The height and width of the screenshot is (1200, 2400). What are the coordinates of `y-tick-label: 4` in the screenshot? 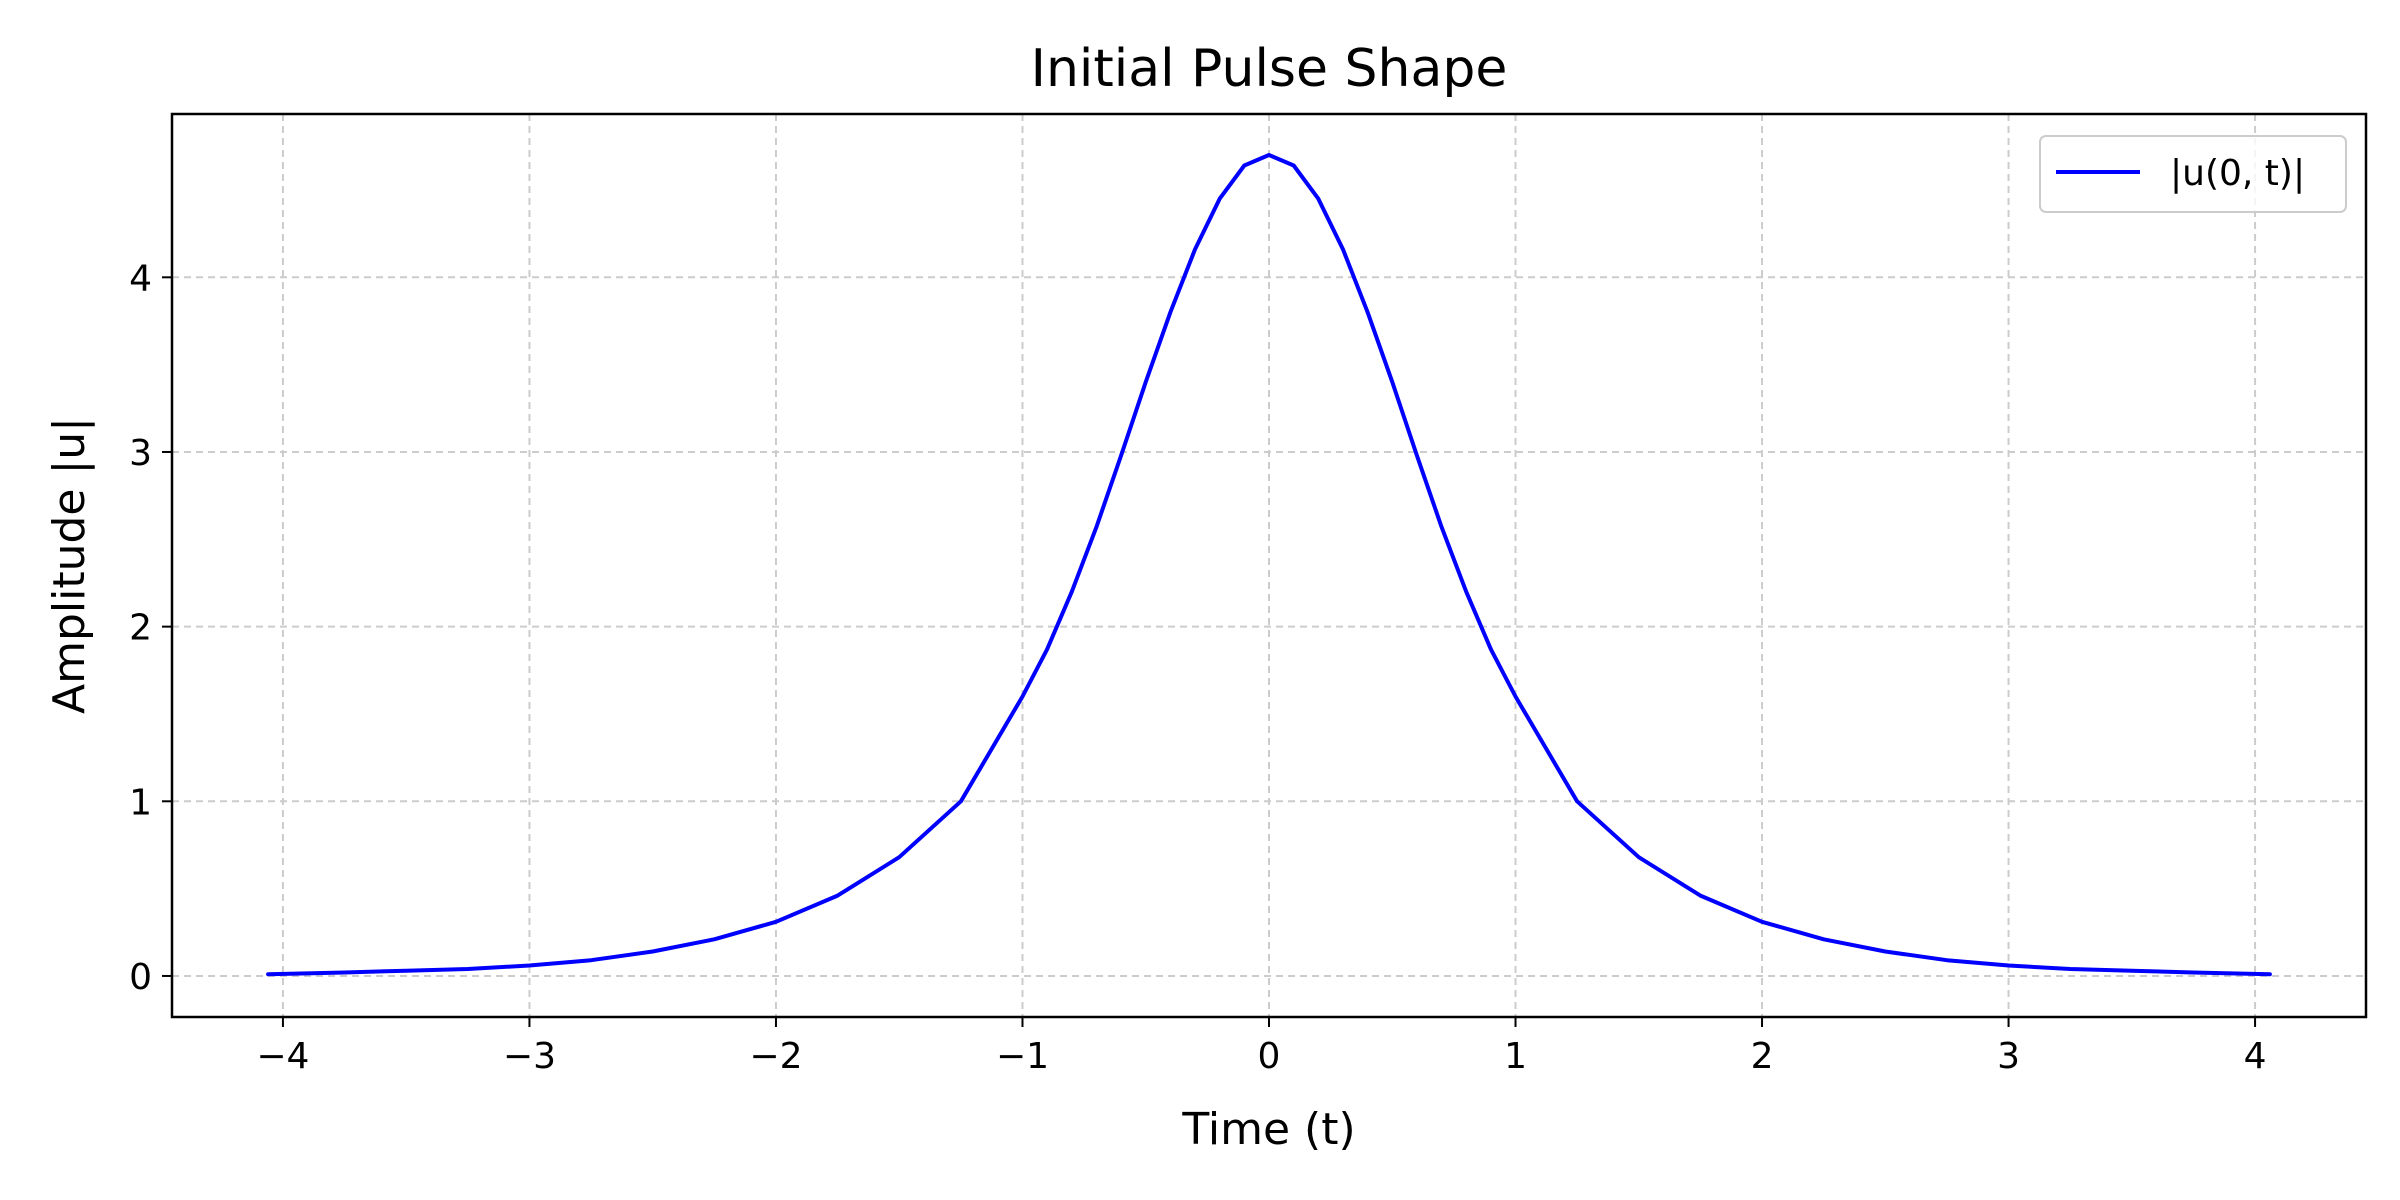 It's located at (140, 278).